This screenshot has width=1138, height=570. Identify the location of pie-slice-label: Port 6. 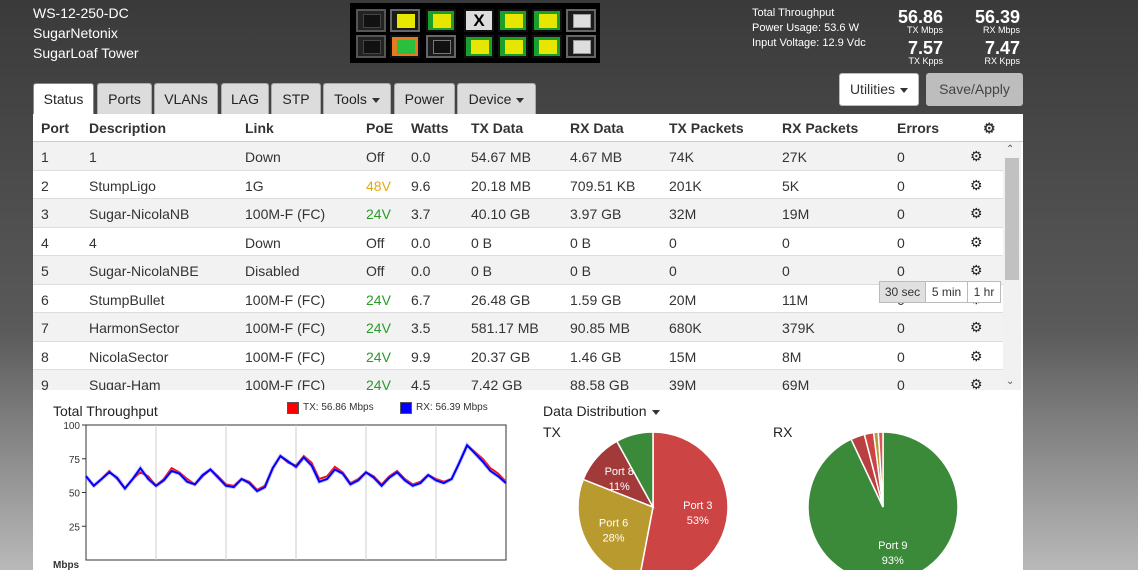
(613, 524).